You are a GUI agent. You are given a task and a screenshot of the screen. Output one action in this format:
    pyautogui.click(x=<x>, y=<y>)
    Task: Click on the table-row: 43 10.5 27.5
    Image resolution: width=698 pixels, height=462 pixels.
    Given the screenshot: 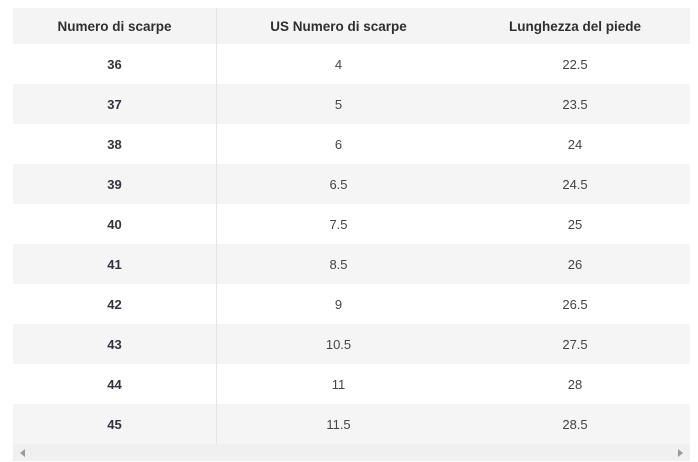 What is the action you would take?
    pyautogui.click(x=351, y=344)
    